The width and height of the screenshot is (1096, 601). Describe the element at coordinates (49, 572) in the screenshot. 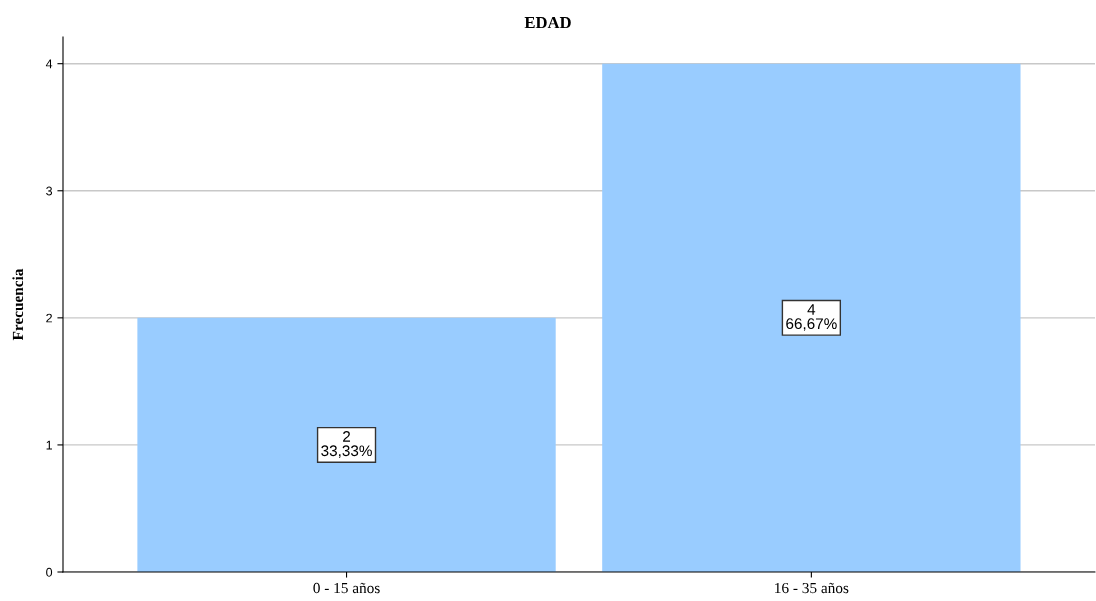

I see `y-tick-label: 0` at that location.